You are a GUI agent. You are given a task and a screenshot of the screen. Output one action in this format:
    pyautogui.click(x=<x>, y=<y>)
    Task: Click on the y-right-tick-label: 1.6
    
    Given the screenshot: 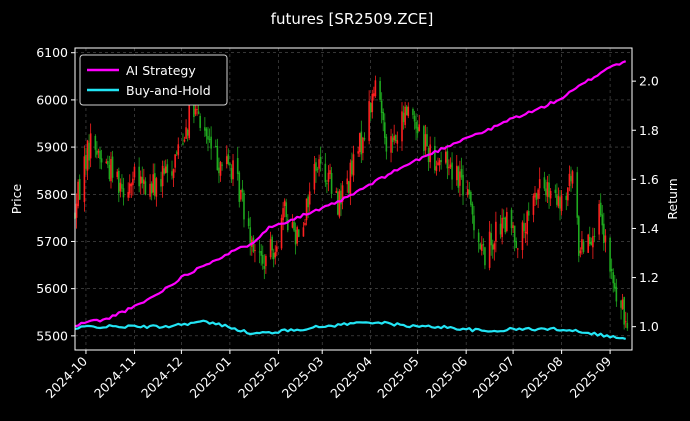 What is the action you would take?
    pyautogui.click(x=649, y=179)
    